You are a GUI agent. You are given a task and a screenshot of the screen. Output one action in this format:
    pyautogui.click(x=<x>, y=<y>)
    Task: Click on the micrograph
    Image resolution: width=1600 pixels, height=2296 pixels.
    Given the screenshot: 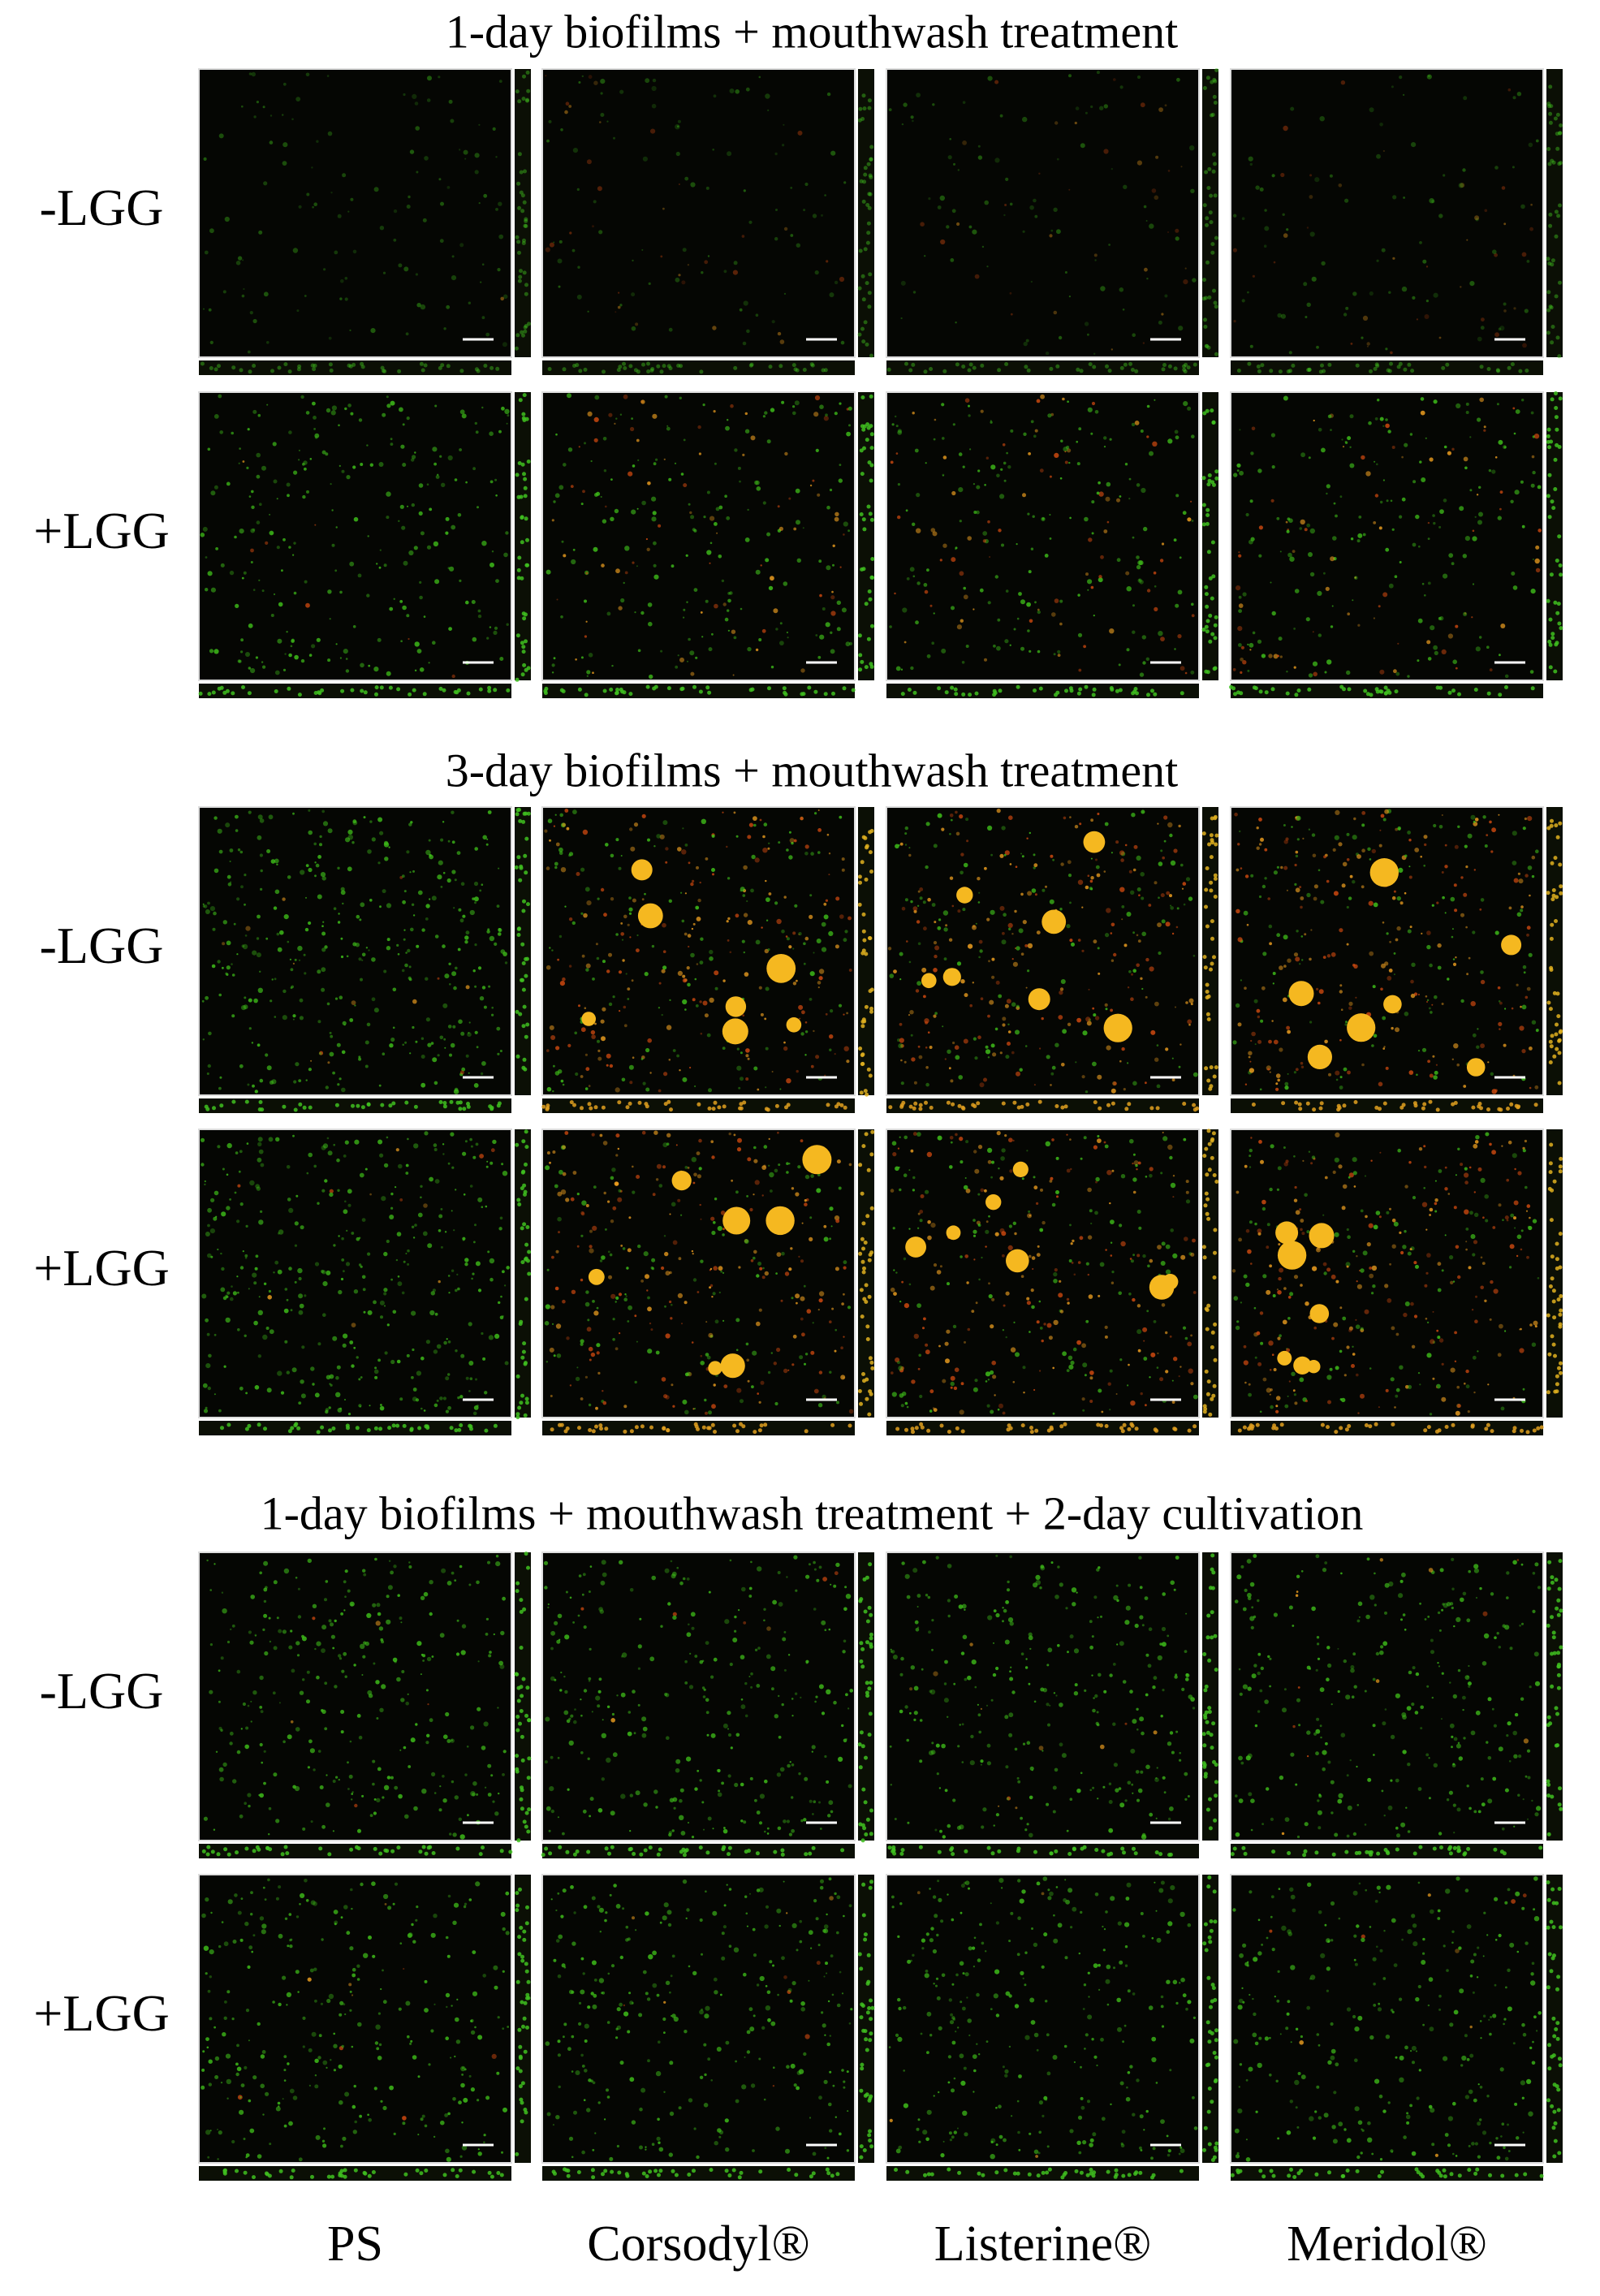 What is the action you would take?
    pyautogui.click(x=1052, y=545)
    